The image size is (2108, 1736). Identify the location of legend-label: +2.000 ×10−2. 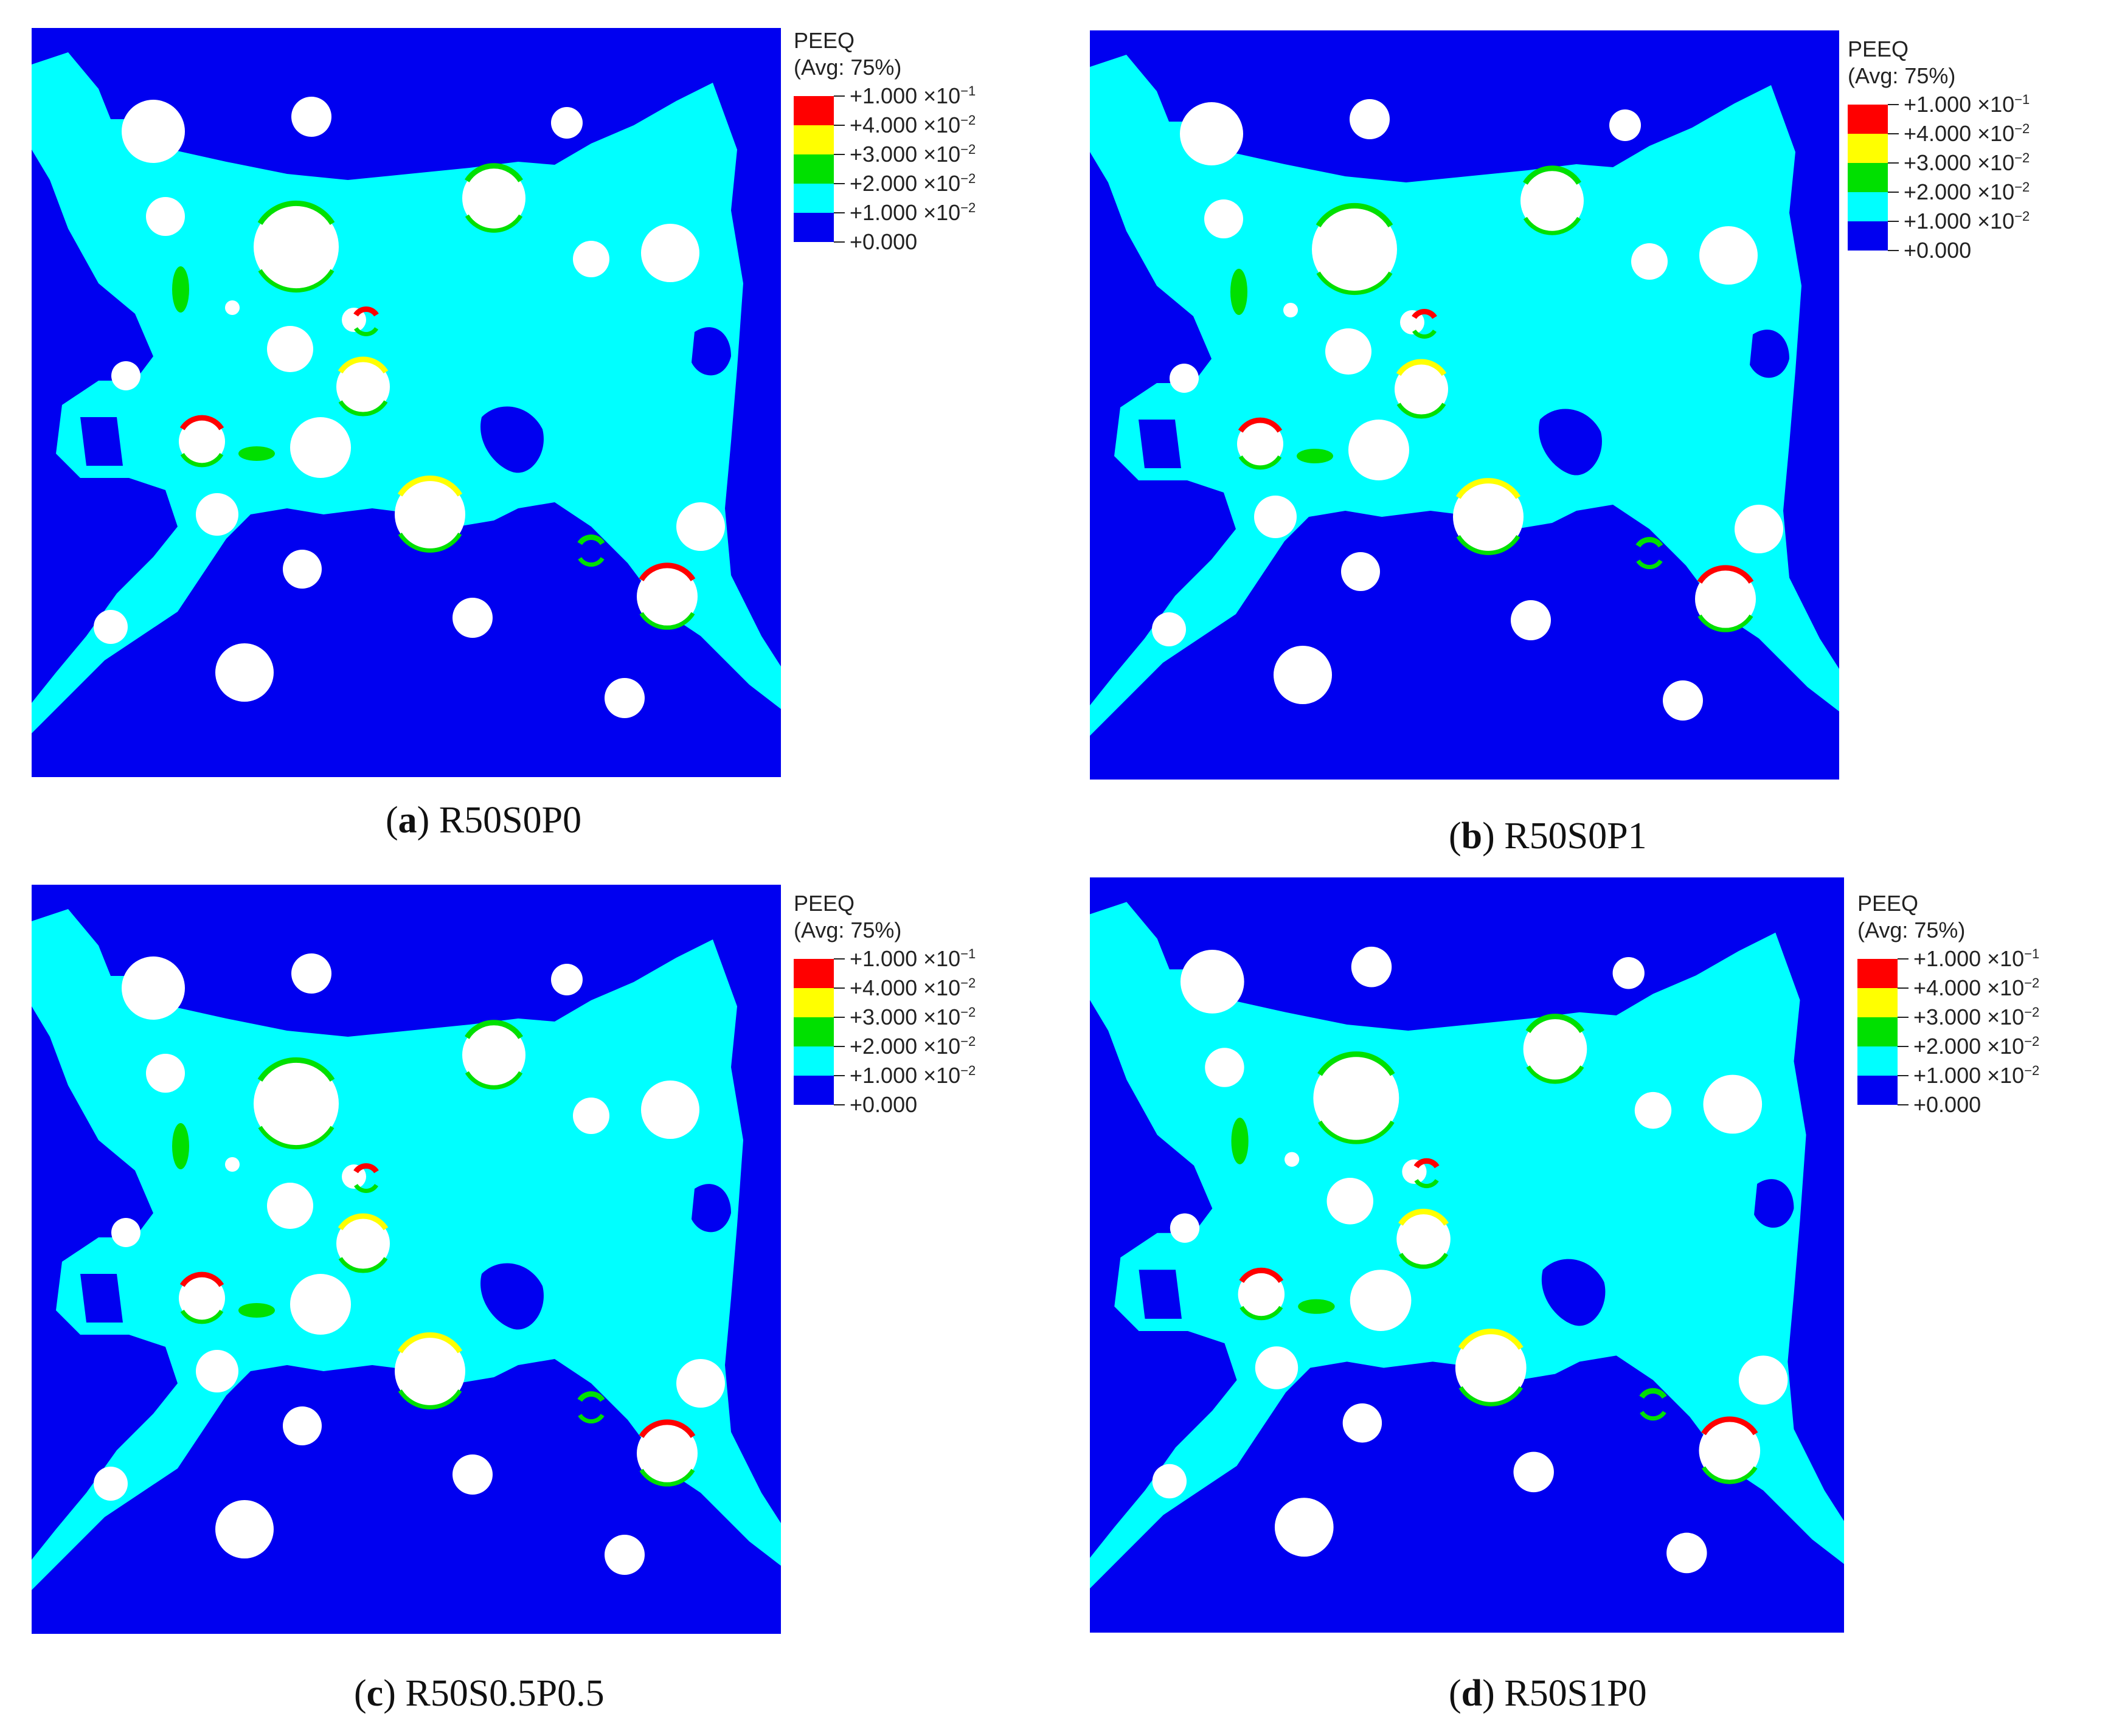
(1977, 1046).